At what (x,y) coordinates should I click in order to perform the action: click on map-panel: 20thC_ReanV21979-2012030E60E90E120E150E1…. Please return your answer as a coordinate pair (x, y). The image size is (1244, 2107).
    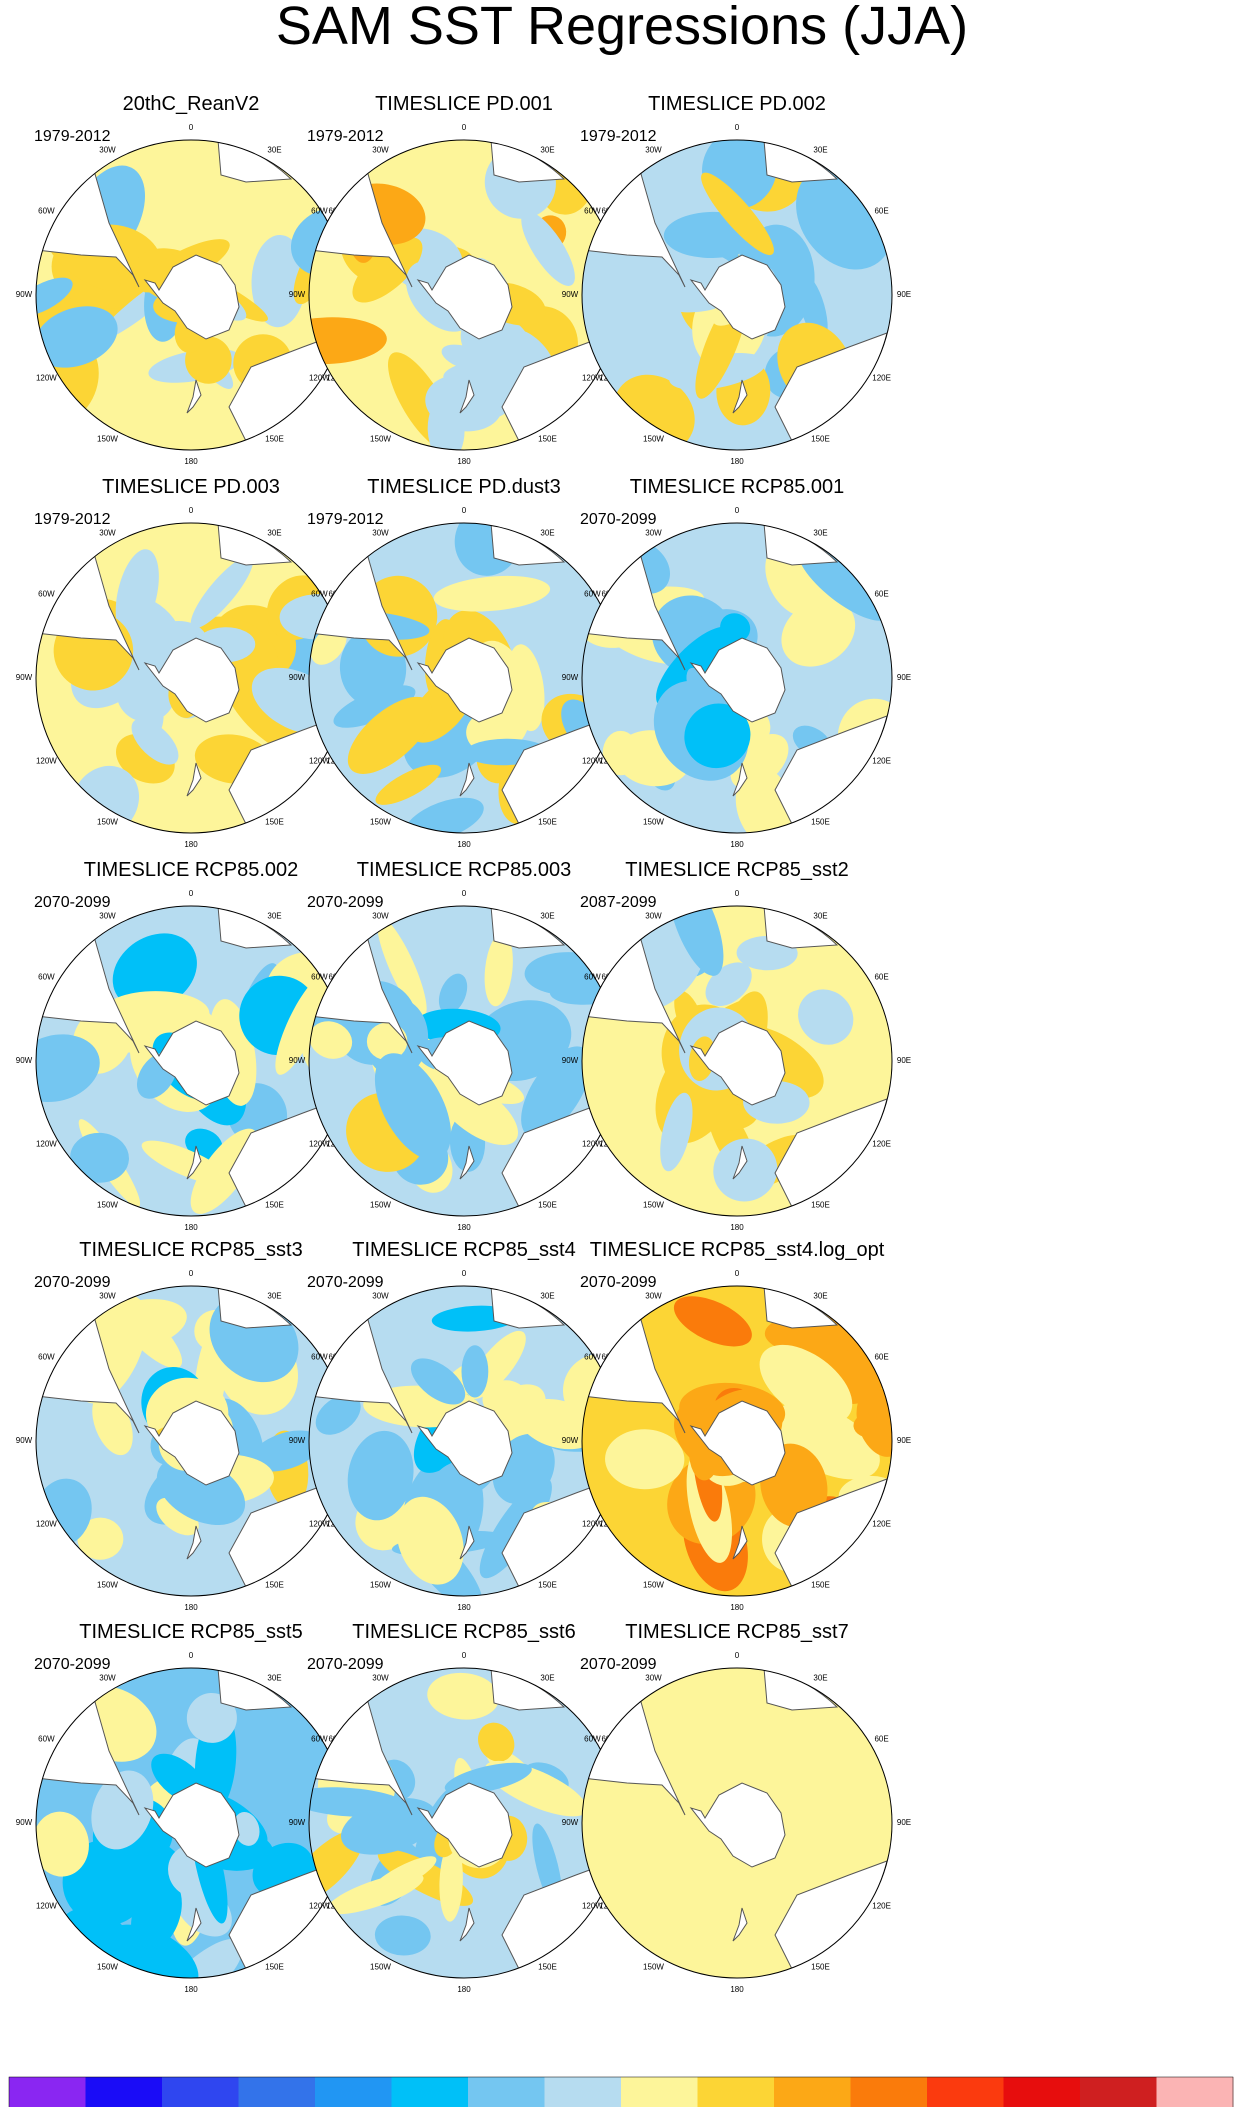
    Looking at the image, I should click on (190, 279).